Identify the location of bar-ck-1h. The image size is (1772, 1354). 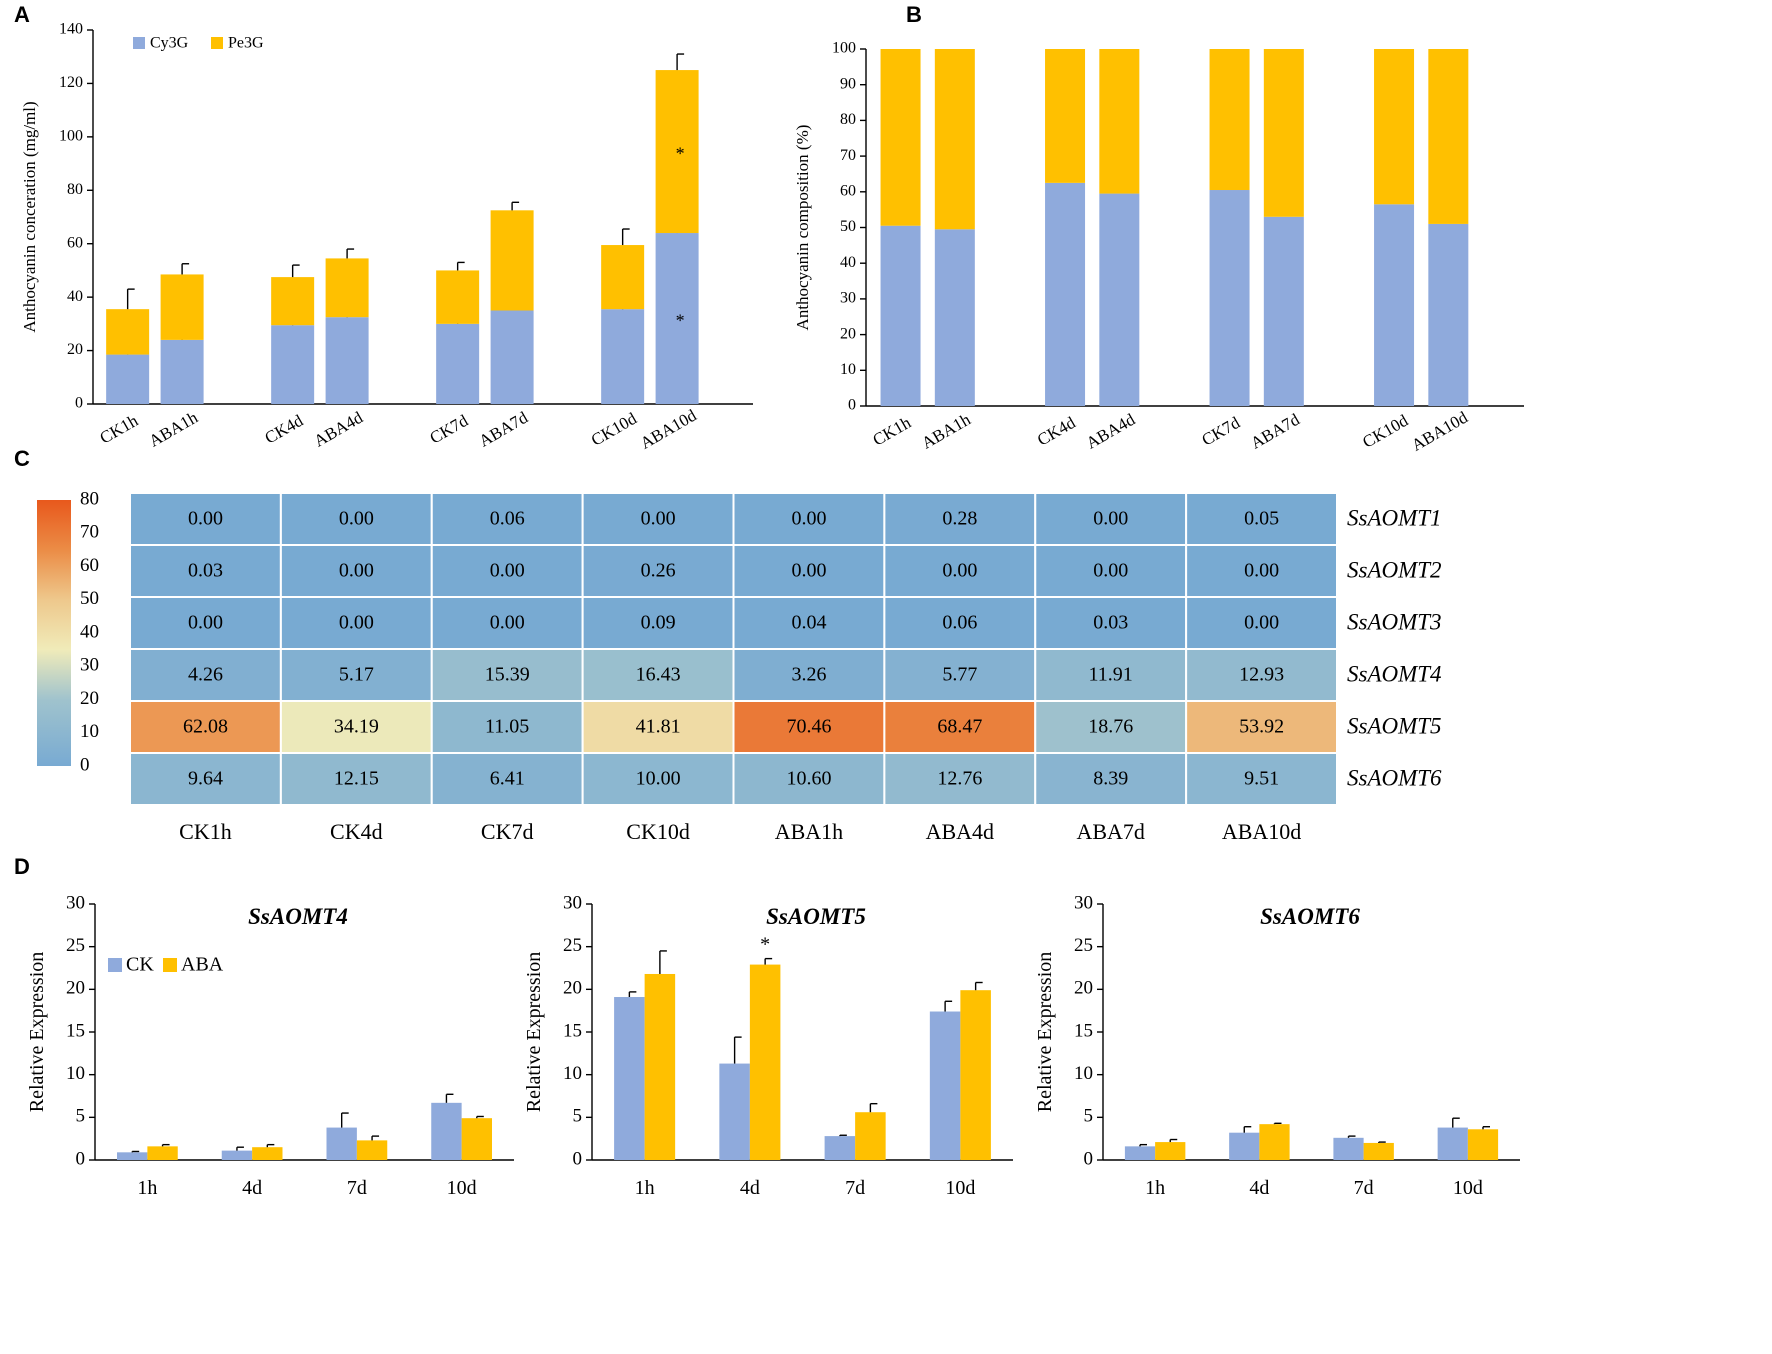
(629, 1078).